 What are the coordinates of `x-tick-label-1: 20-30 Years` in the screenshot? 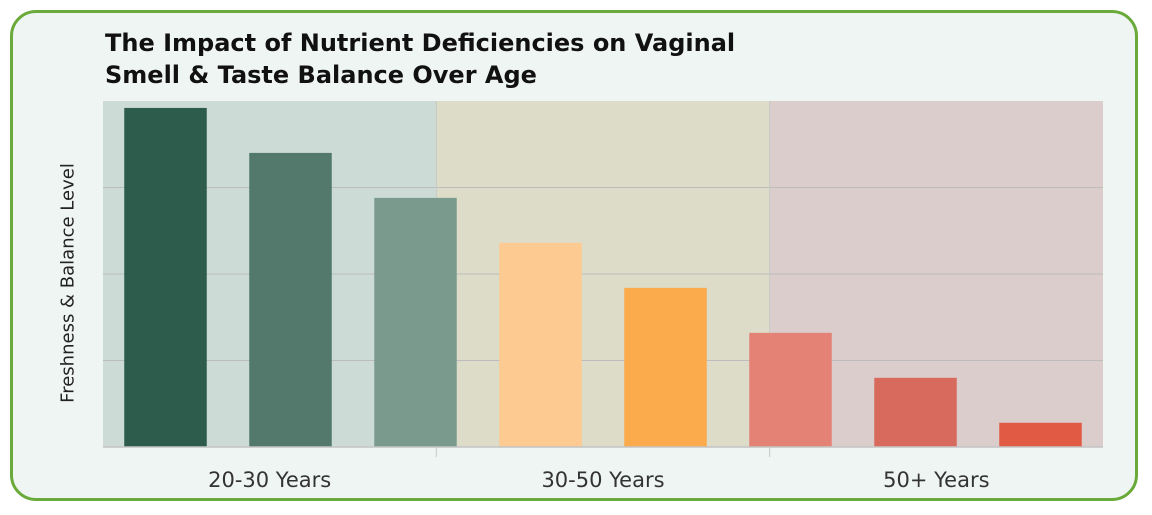 It's located at (269, 480).